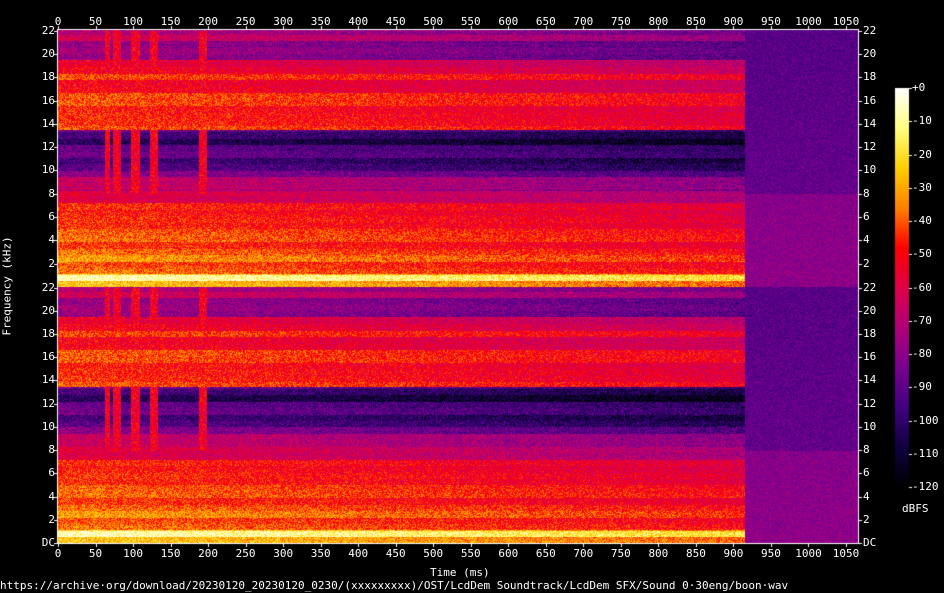 The height and width of the screenshot is (593, 944). I want to click on x-tick-label-bottom: 950, so click(771, 553).